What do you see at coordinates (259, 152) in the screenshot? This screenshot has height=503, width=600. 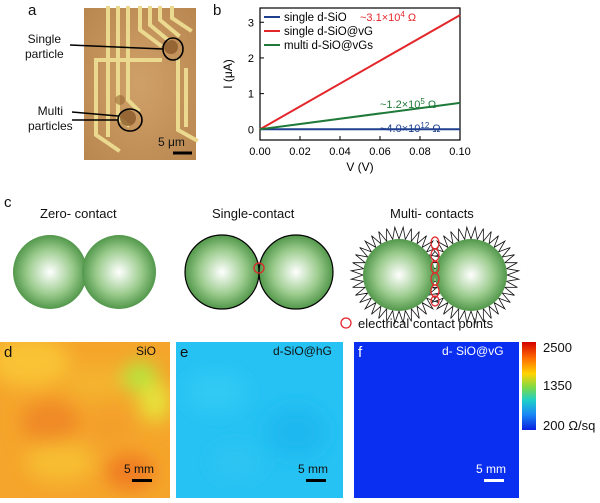 I see `x-tick-label: 0.00` at bounding box center [259, 152].